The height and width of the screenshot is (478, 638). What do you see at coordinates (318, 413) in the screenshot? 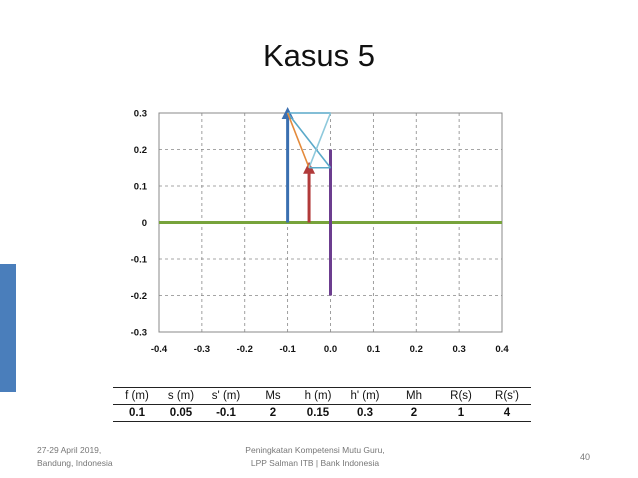
I see `table-value-cell: 0.15` at bounding box center [318, 413].